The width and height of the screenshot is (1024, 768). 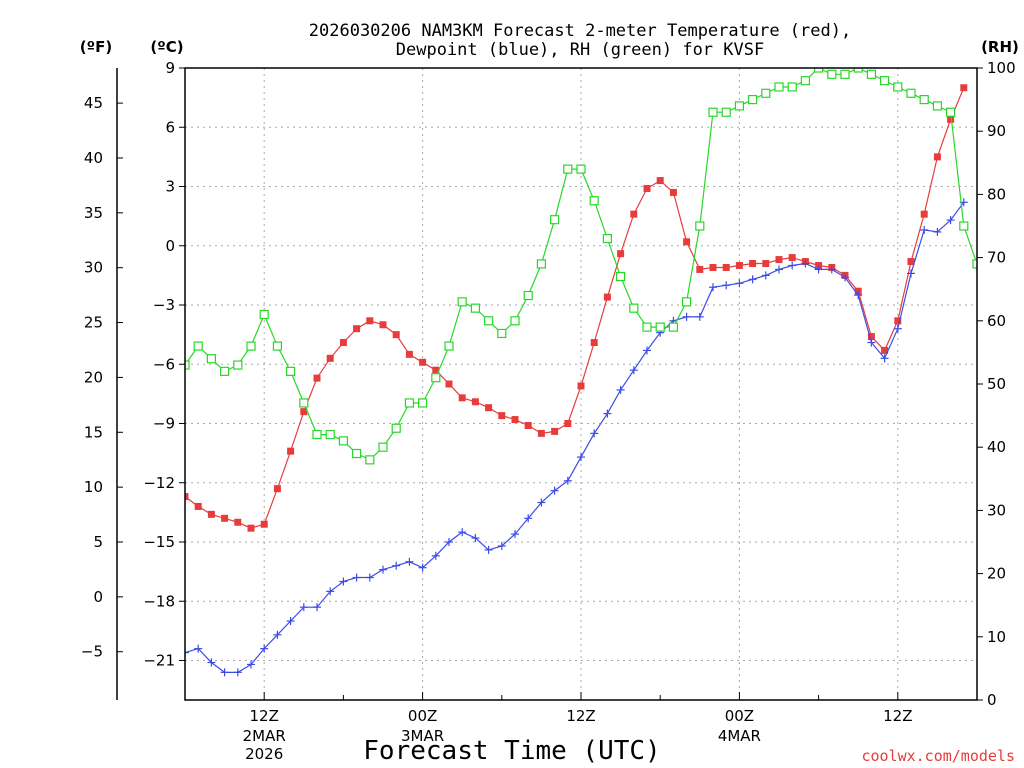 I want to click on x-tick-label: 00Z, so click(x=739, y=716).